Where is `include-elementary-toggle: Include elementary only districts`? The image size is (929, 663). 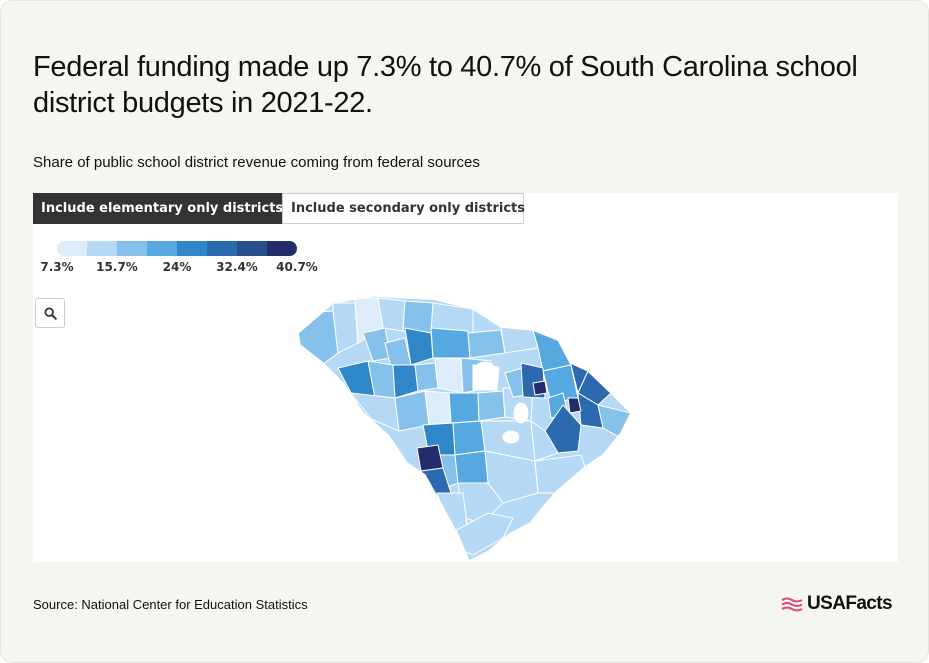
include-elementary-toggle: Include elementary only districts is located at coordinates (158, 208).